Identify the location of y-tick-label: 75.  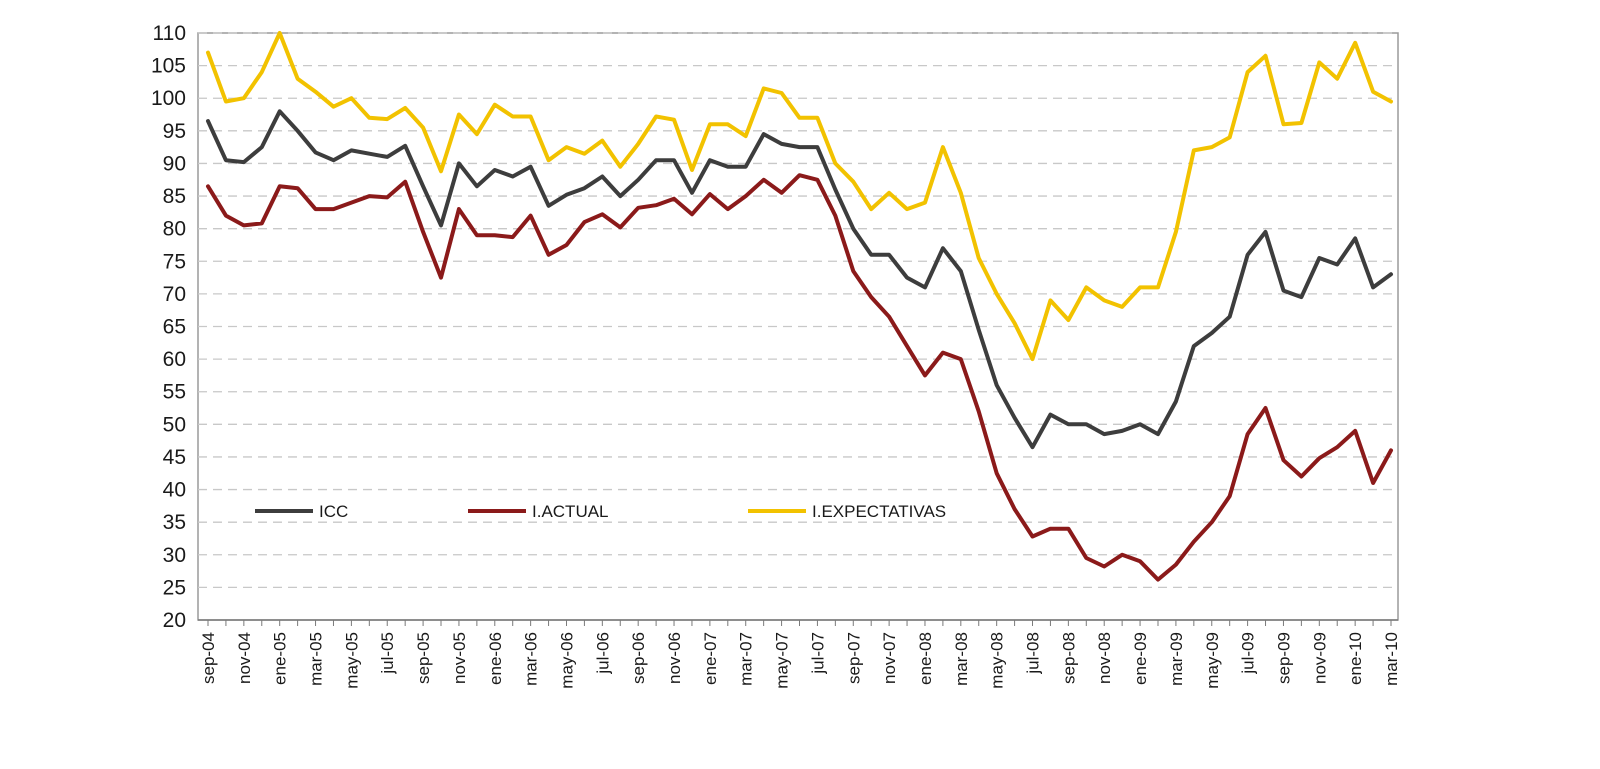
(174, 261).